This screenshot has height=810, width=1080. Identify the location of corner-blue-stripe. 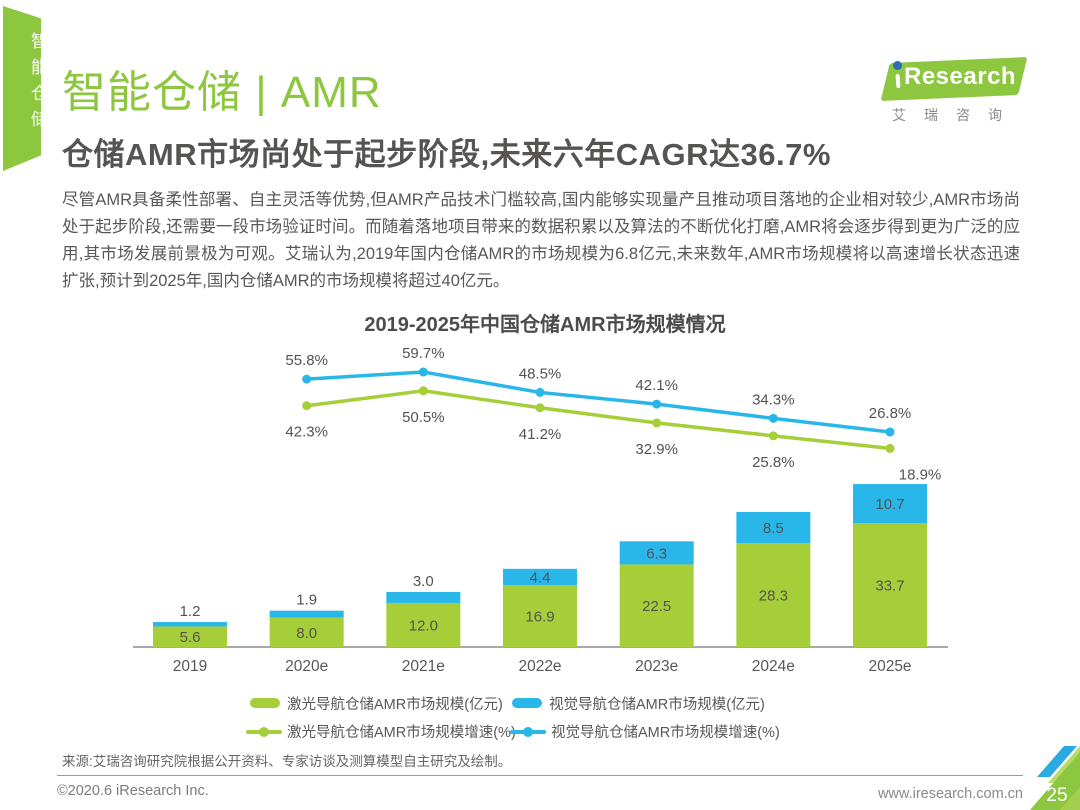
(1057, 761).